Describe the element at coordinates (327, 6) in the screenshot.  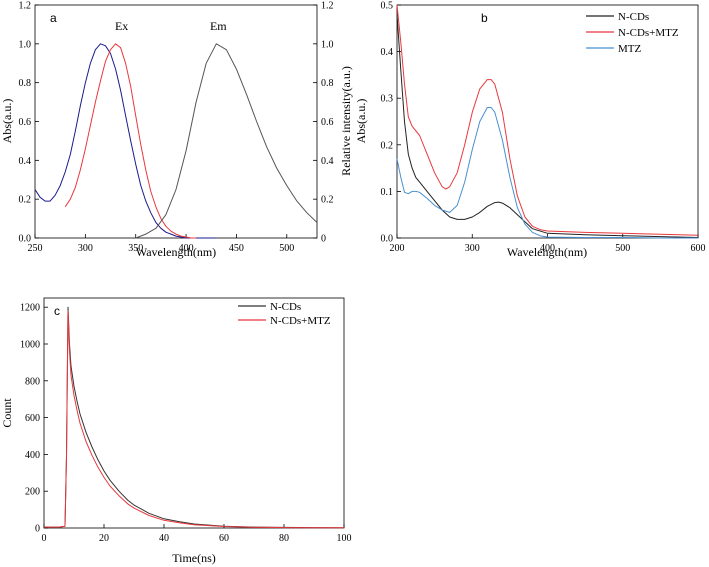
I see `panel-a-y2tick-label: 1.2` at that location.